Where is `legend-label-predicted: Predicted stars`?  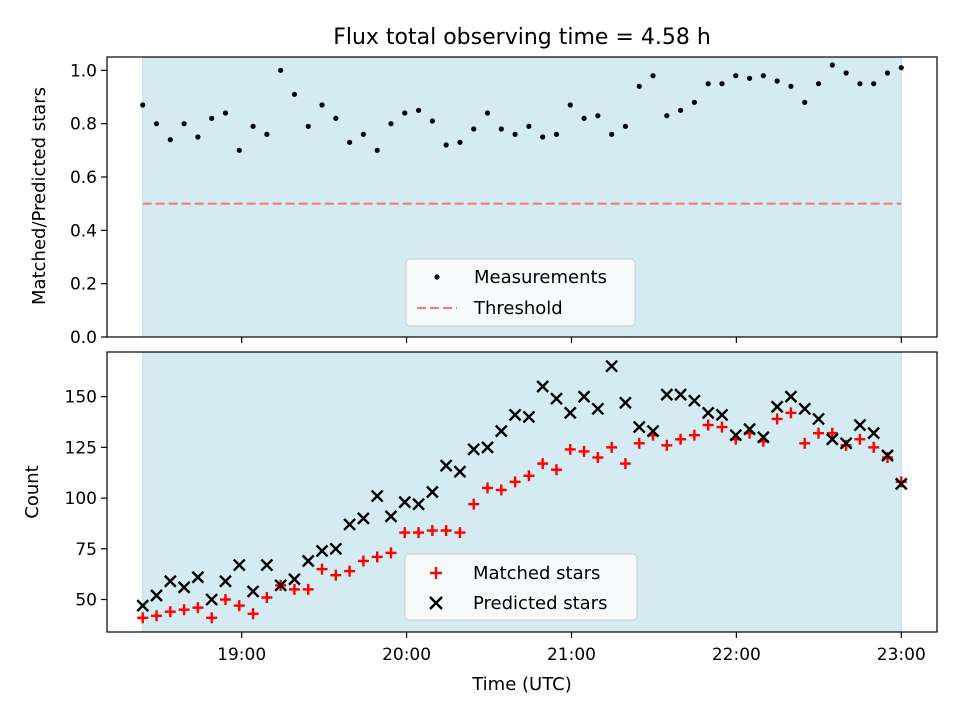
legend-label-predicted: Predicted stars is located at coordinates (540, 603).